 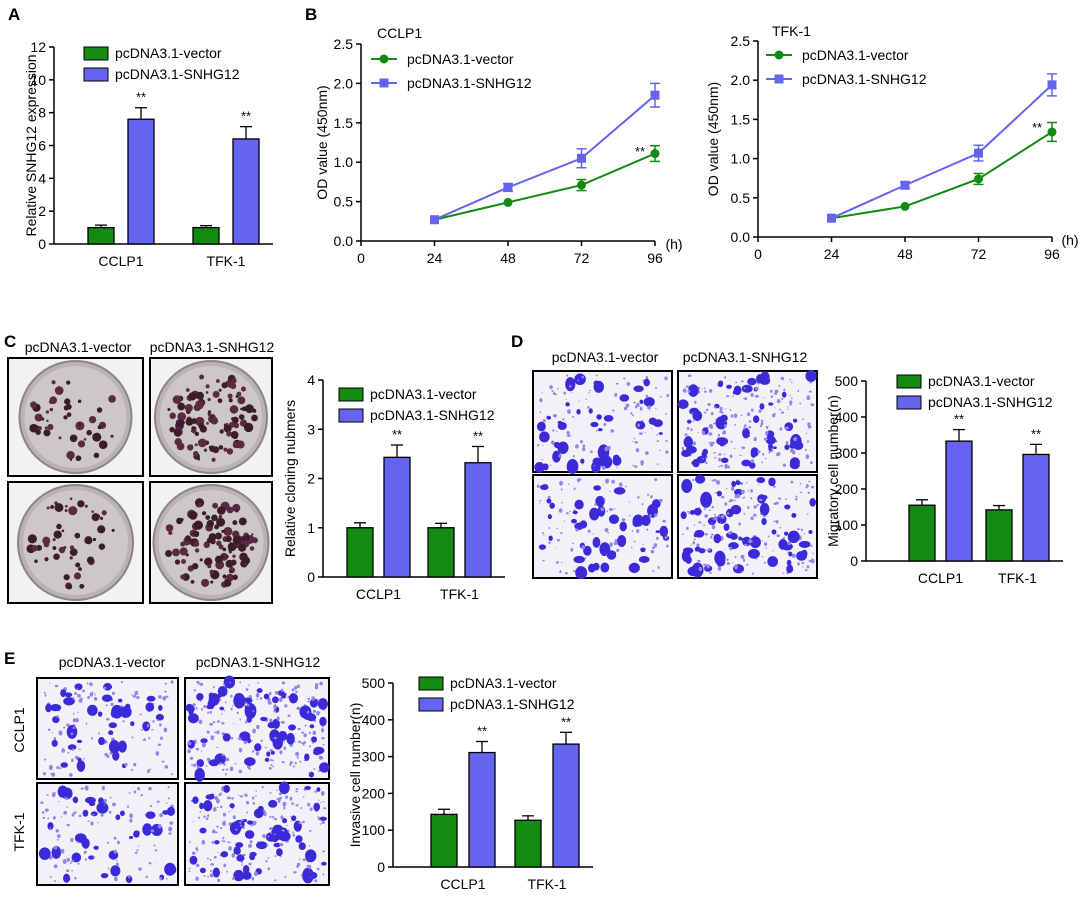 What do you see at coordinates (374, 683) in the screenshot?
I see `E-y-tick-label: 500` at bounding box center [374, 683].